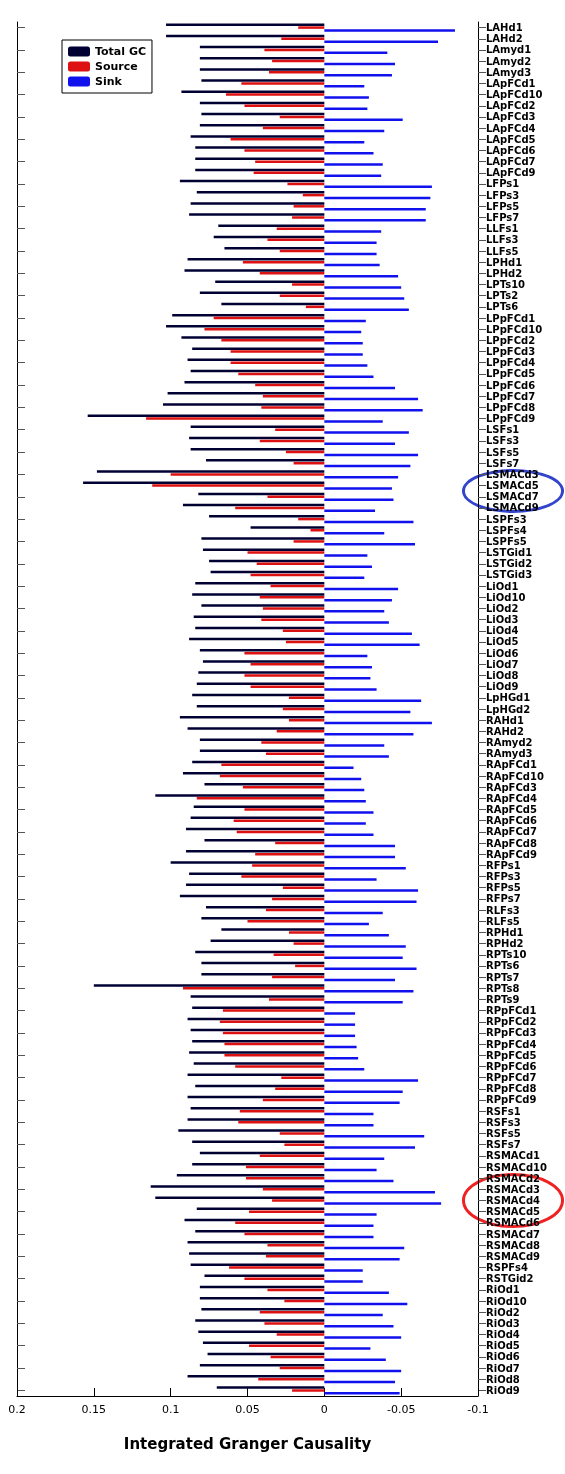 The image size is (565, 1474). What do you see at coordinates (502, 296) in the screenshot?
I see `y-tick-label: LPTs2` at bounding box center [502, 296].